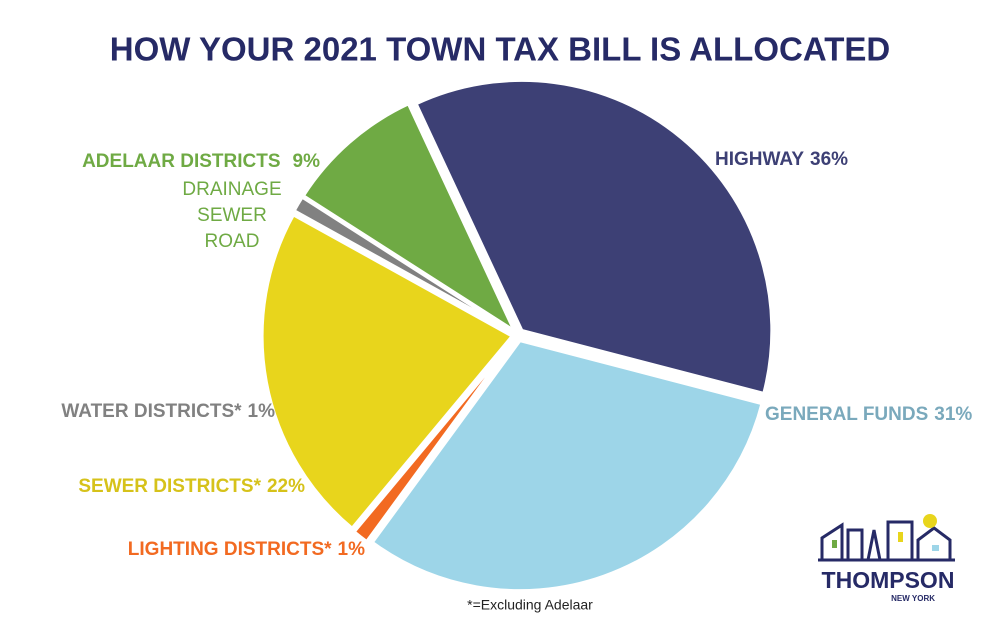  I want to click on adelaar-item: DRAINAGE, so click(231, 189).